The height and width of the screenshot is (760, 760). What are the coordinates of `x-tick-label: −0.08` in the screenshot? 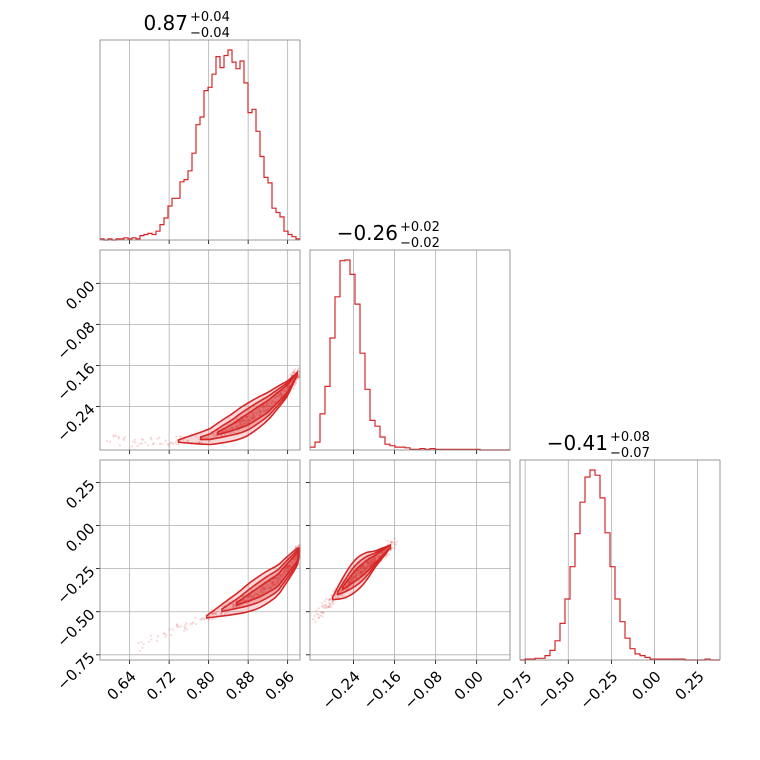 It's located at (423, 690).